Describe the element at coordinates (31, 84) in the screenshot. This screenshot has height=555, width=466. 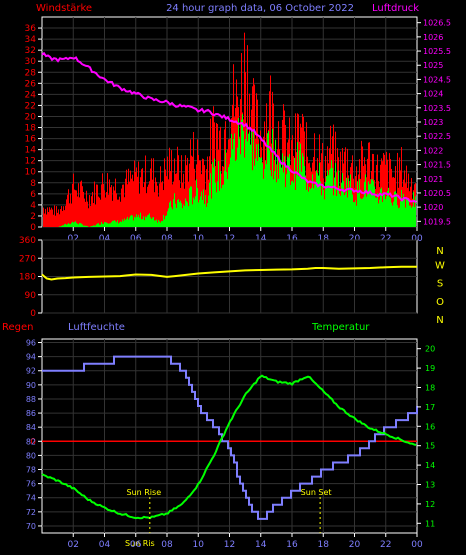
I see `wind-tick-label: 26` at that location.